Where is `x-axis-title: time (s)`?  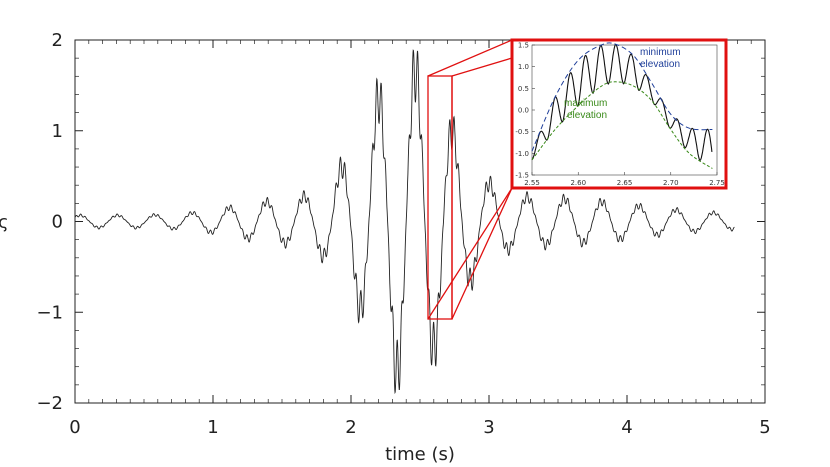
x-axis-title: time (s) is located at coordinates (420, 454).